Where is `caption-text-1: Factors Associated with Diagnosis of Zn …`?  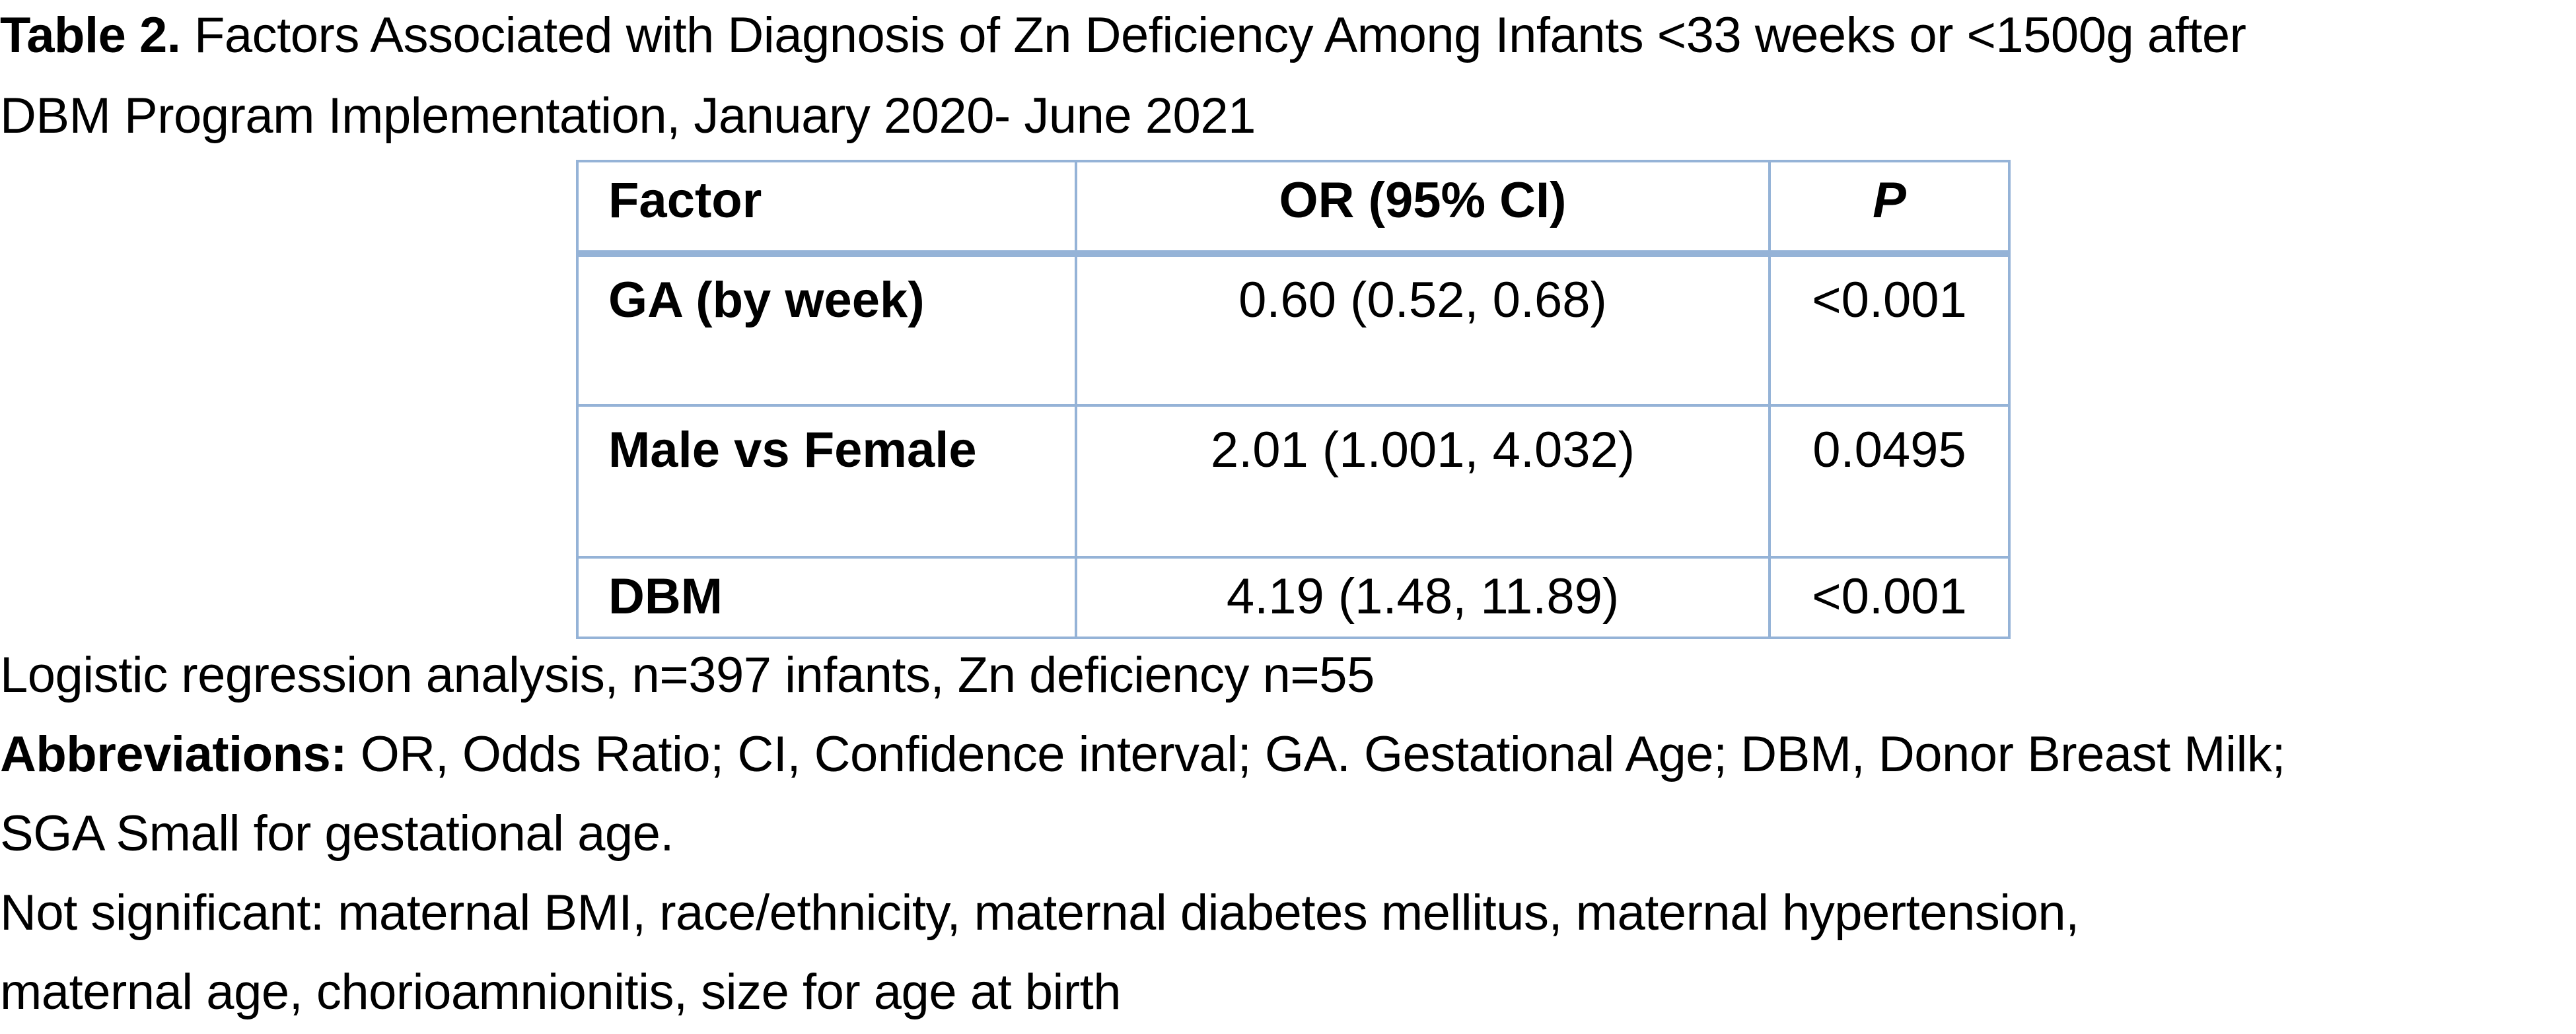
caption-text-1: Factors Associated with Diagnosis of Zn … is located at coordinates (1213, 35).